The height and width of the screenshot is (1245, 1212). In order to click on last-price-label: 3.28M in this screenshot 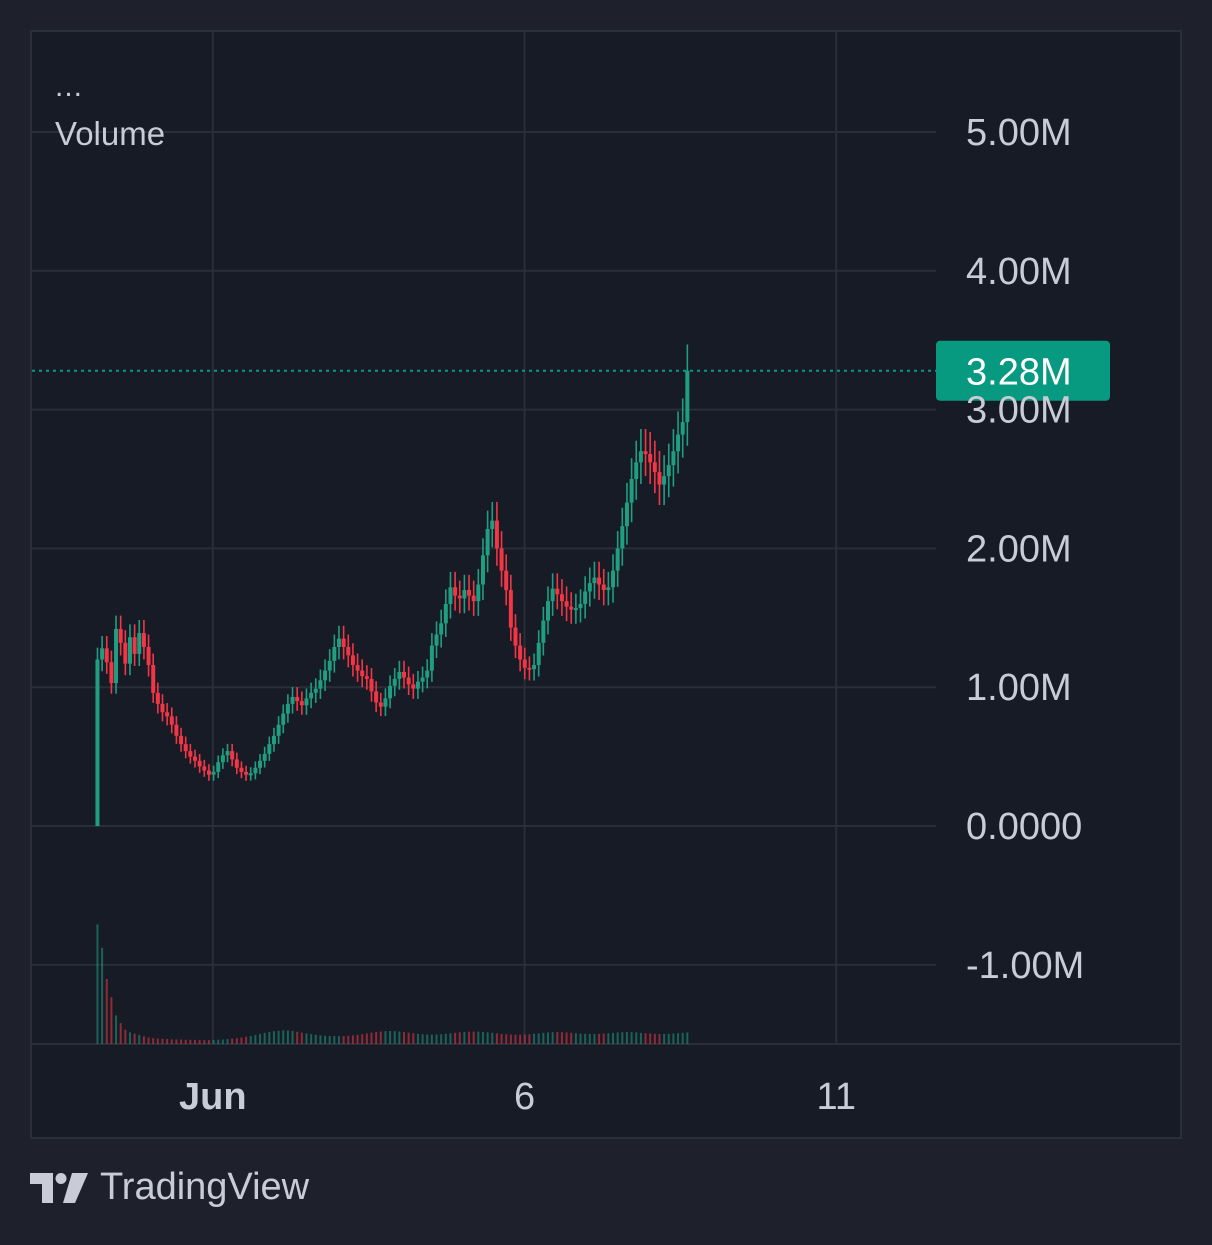, I will do `click(1019, 373)`.